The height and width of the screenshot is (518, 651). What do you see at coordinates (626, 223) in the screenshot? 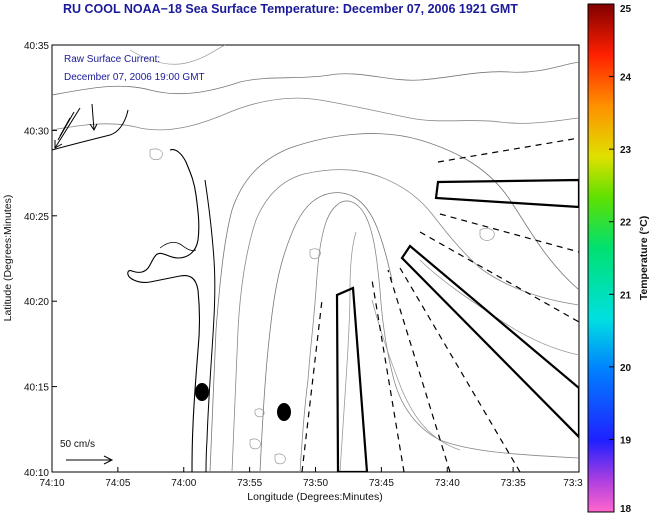
I see `colorbar-tick-label: 22` at bounding box center [626, 223].